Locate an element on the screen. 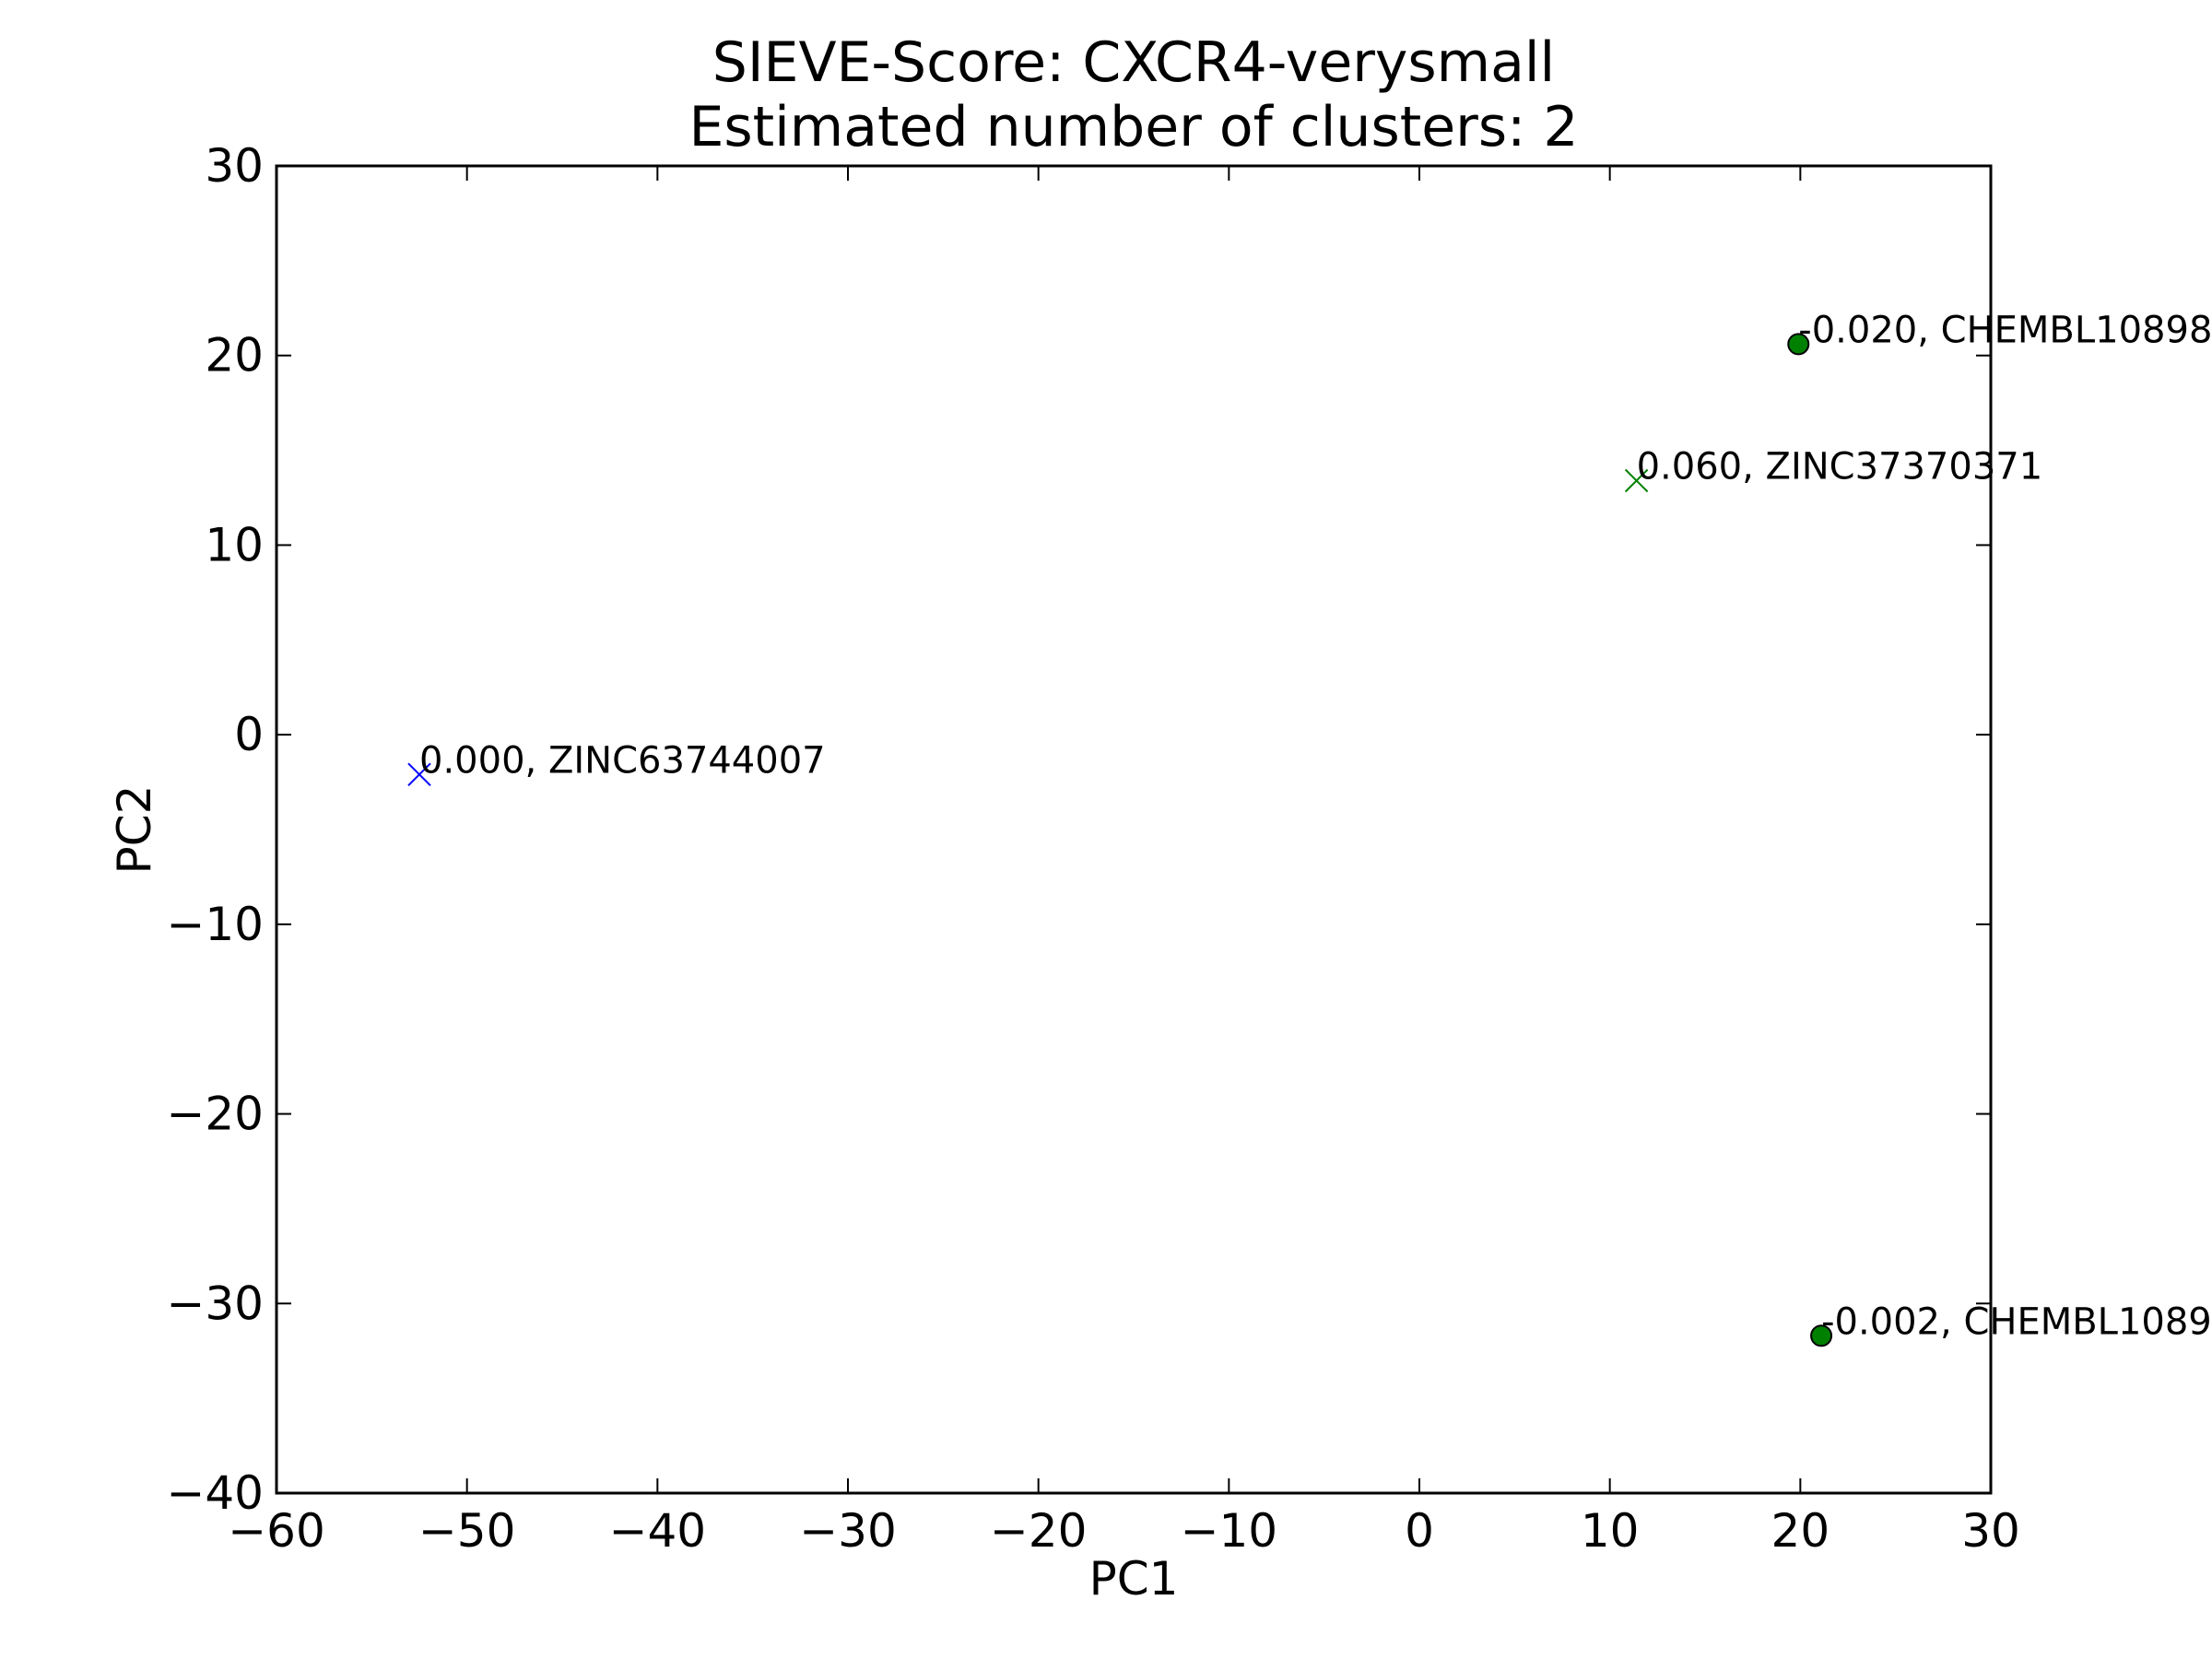  x-tick-label: −30 is located at coordinates (848, 1531).